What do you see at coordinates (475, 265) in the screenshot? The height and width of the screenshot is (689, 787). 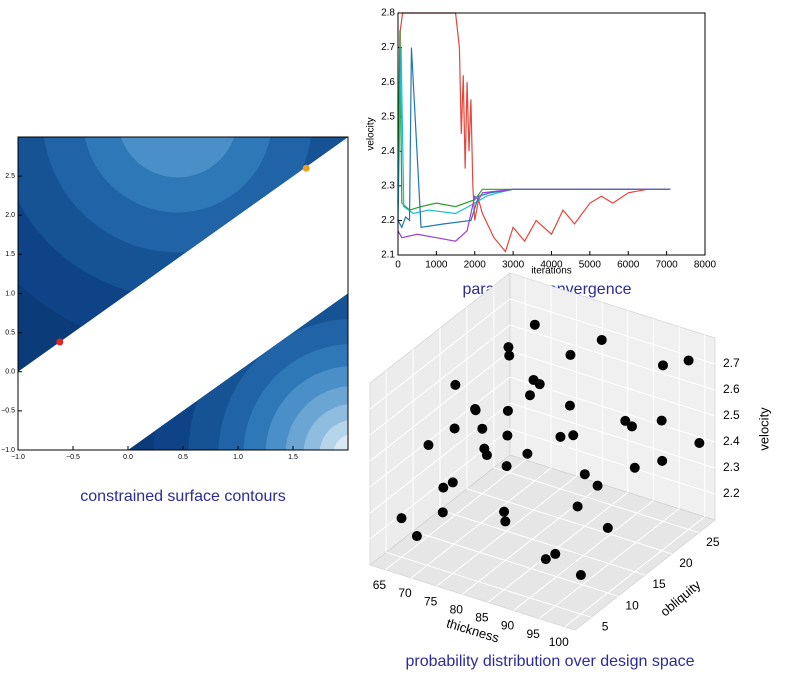 I see `x-tick-label: 2000` at bounding box center [475, 265].